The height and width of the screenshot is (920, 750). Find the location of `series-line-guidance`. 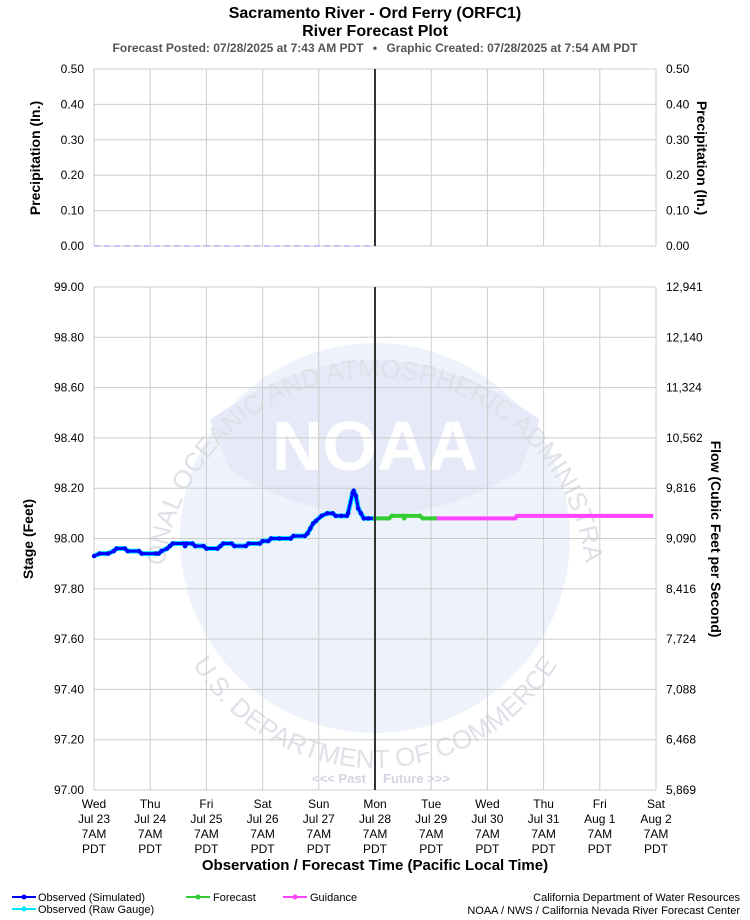

series-line-guidance is located at coordinates (545, 517).